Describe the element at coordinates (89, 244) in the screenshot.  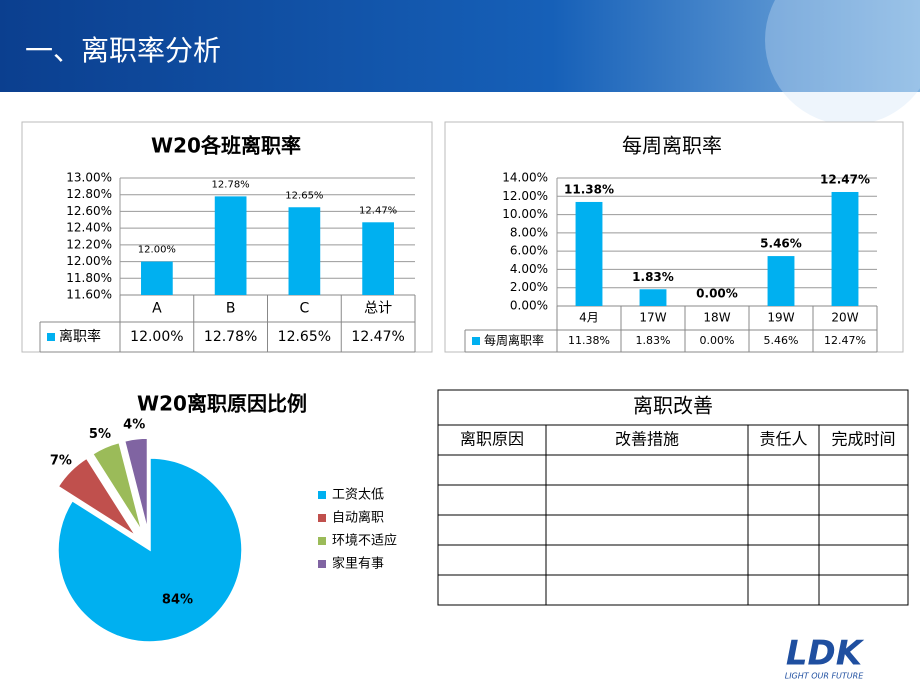
I see `y-tick-label: 12.20%` at that location.